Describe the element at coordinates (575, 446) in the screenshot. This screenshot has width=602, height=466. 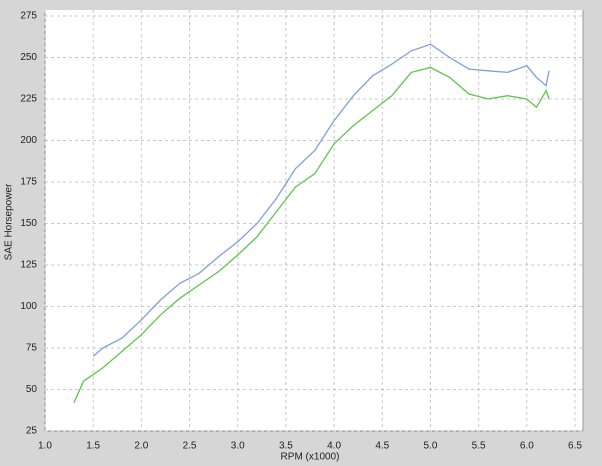
I see `x-tick-label: 6.5` at that location.